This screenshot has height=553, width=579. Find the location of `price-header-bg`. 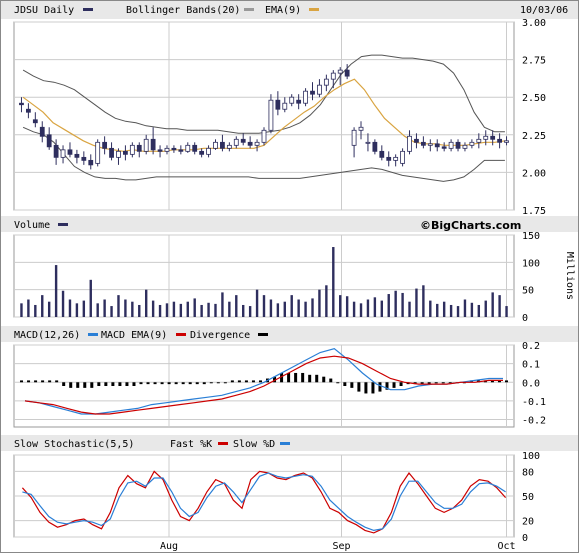

price-header-bg is located at coordinates (289, 10).